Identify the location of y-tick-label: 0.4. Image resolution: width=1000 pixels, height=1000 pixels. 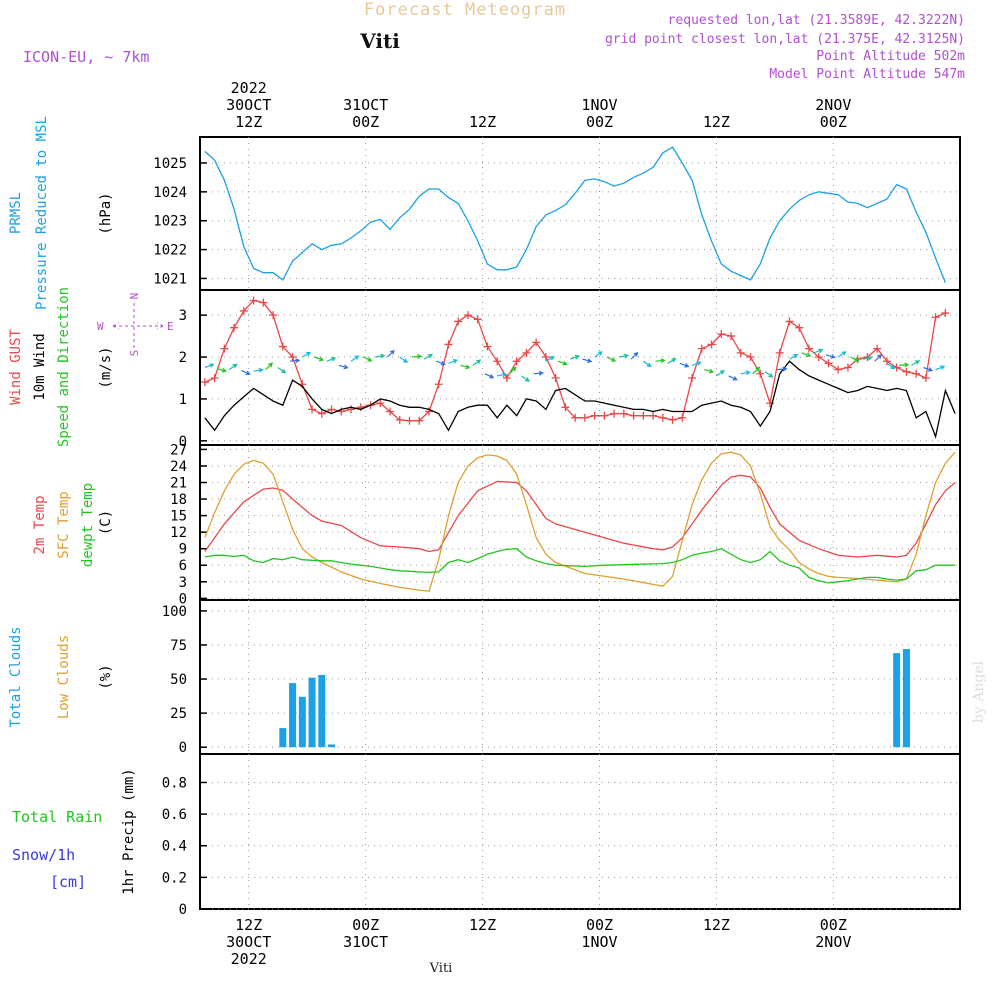
(174, 847).